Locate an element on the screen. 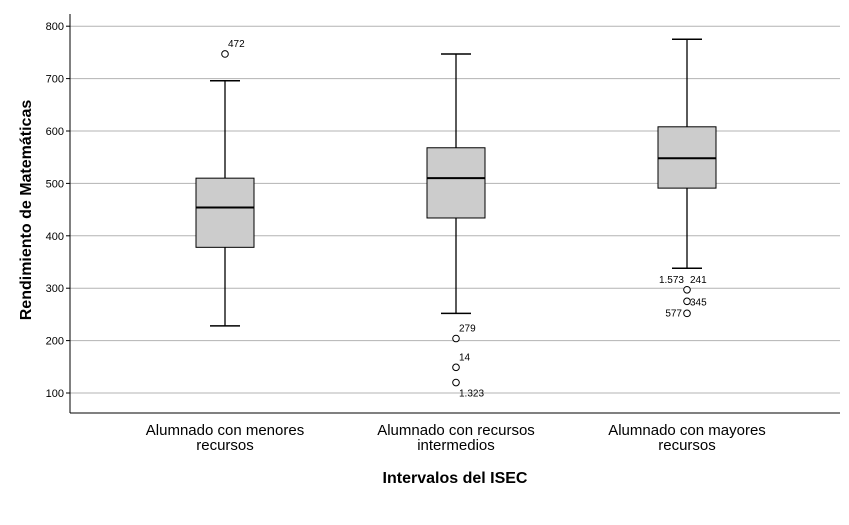 The image size is (849, 525). outlier-label-577: 577 is located at coordinates (673, 313).